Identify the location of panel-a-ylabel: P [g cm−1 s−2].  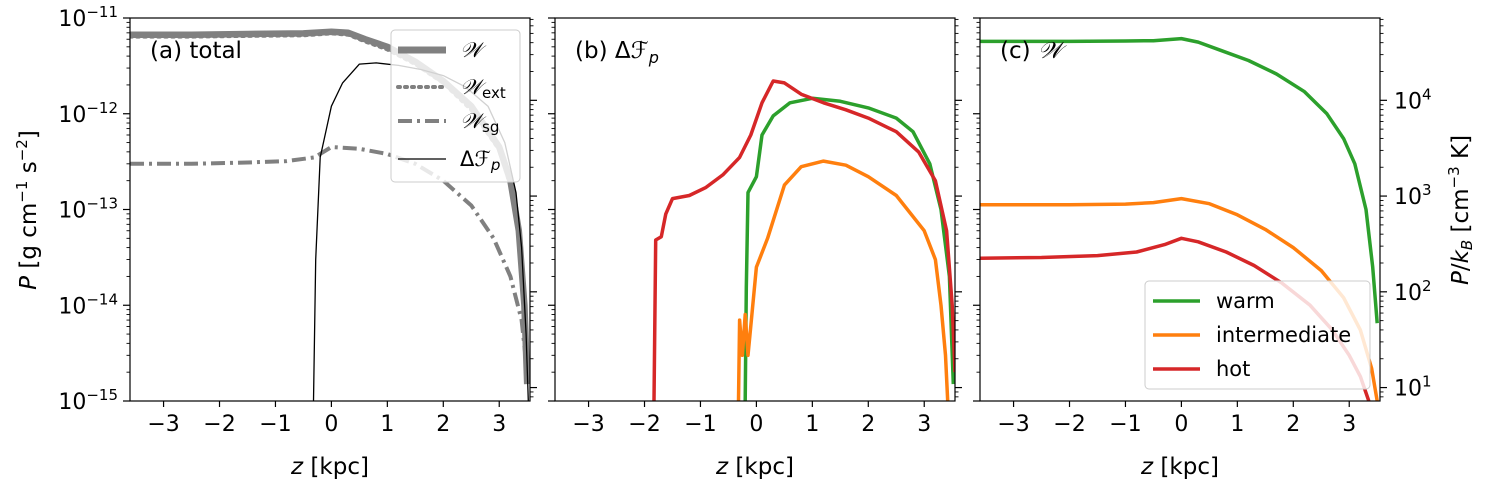
(27, 210).